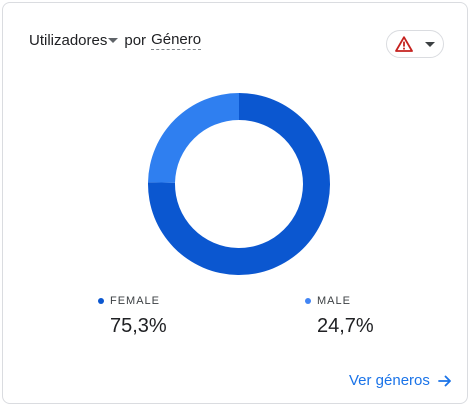 This screenshot has height=408, width=472. I want to click on by-label: por, so click(135, 40).